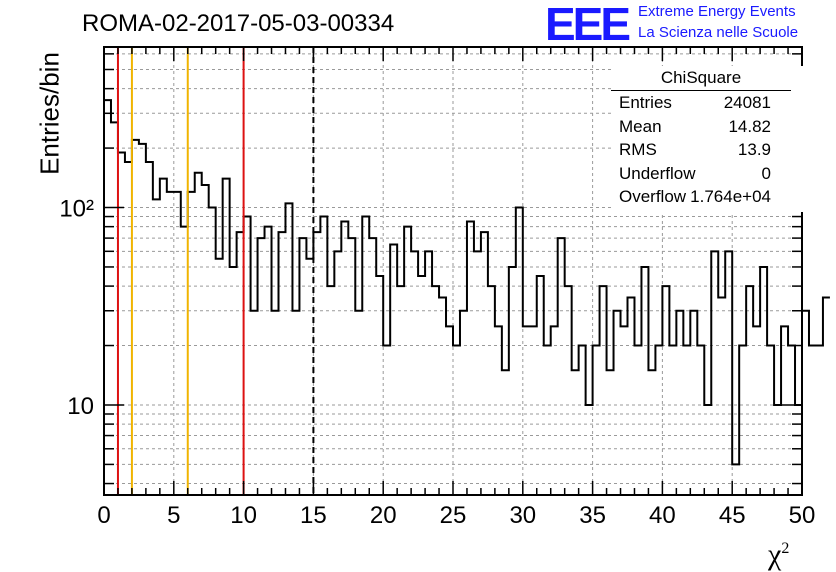 The width and height of the screenshot is (836, 572). I want to click on x-tick-label: 50, so click(802, 515).